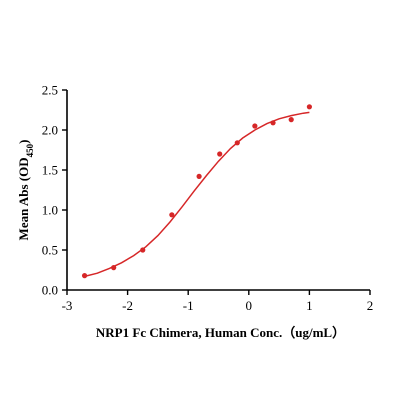  What do you see at coordinates (249, 305) in the screenshot?
I see `x-tick-label: 0` at bounding box center [249, 305].